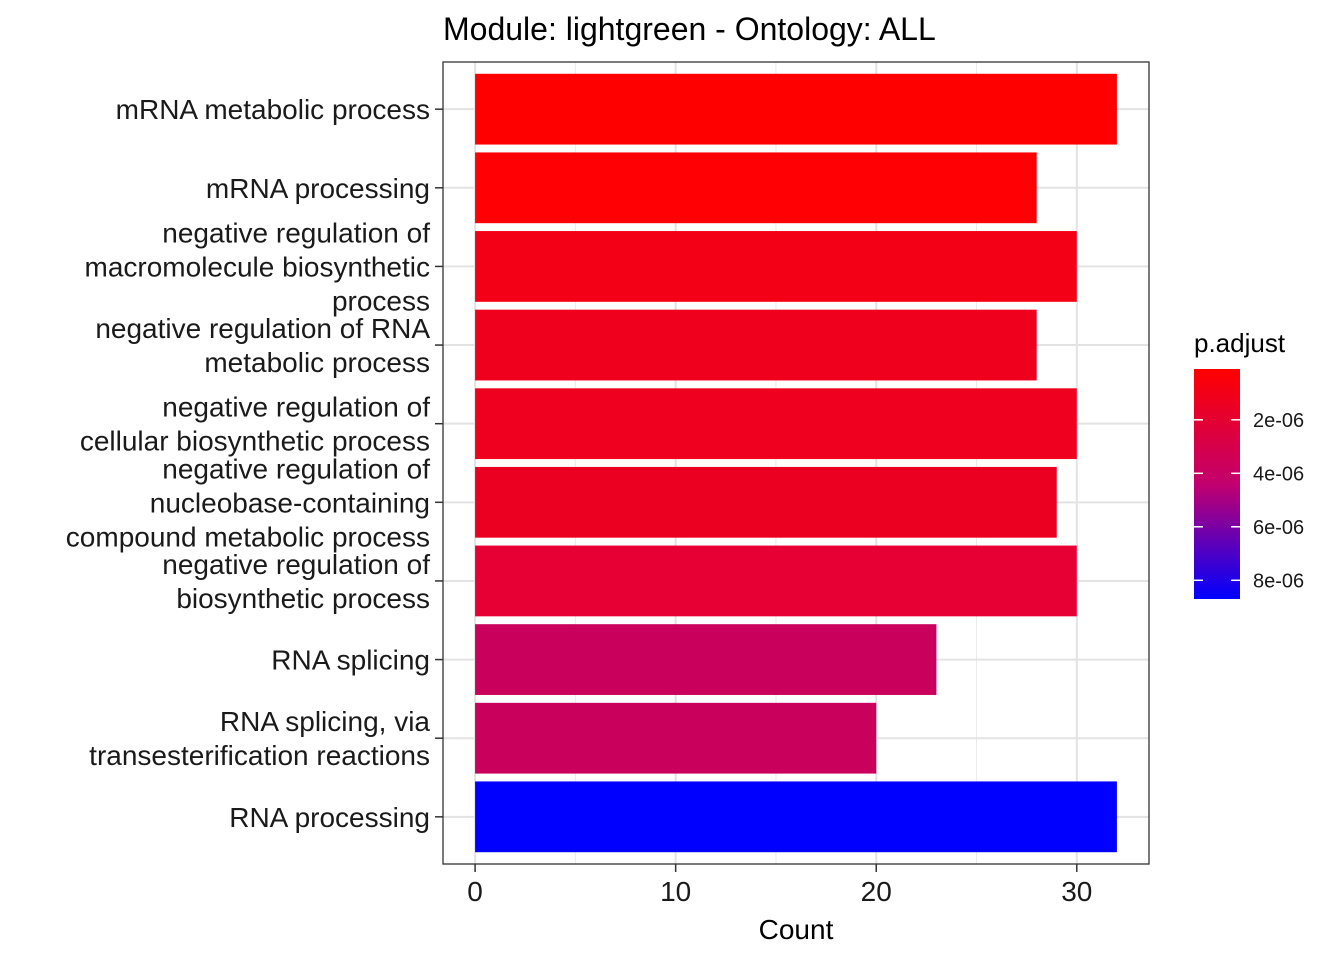  I want to click on y-tick-label: mRNA metabolic process, so click(273, 109).